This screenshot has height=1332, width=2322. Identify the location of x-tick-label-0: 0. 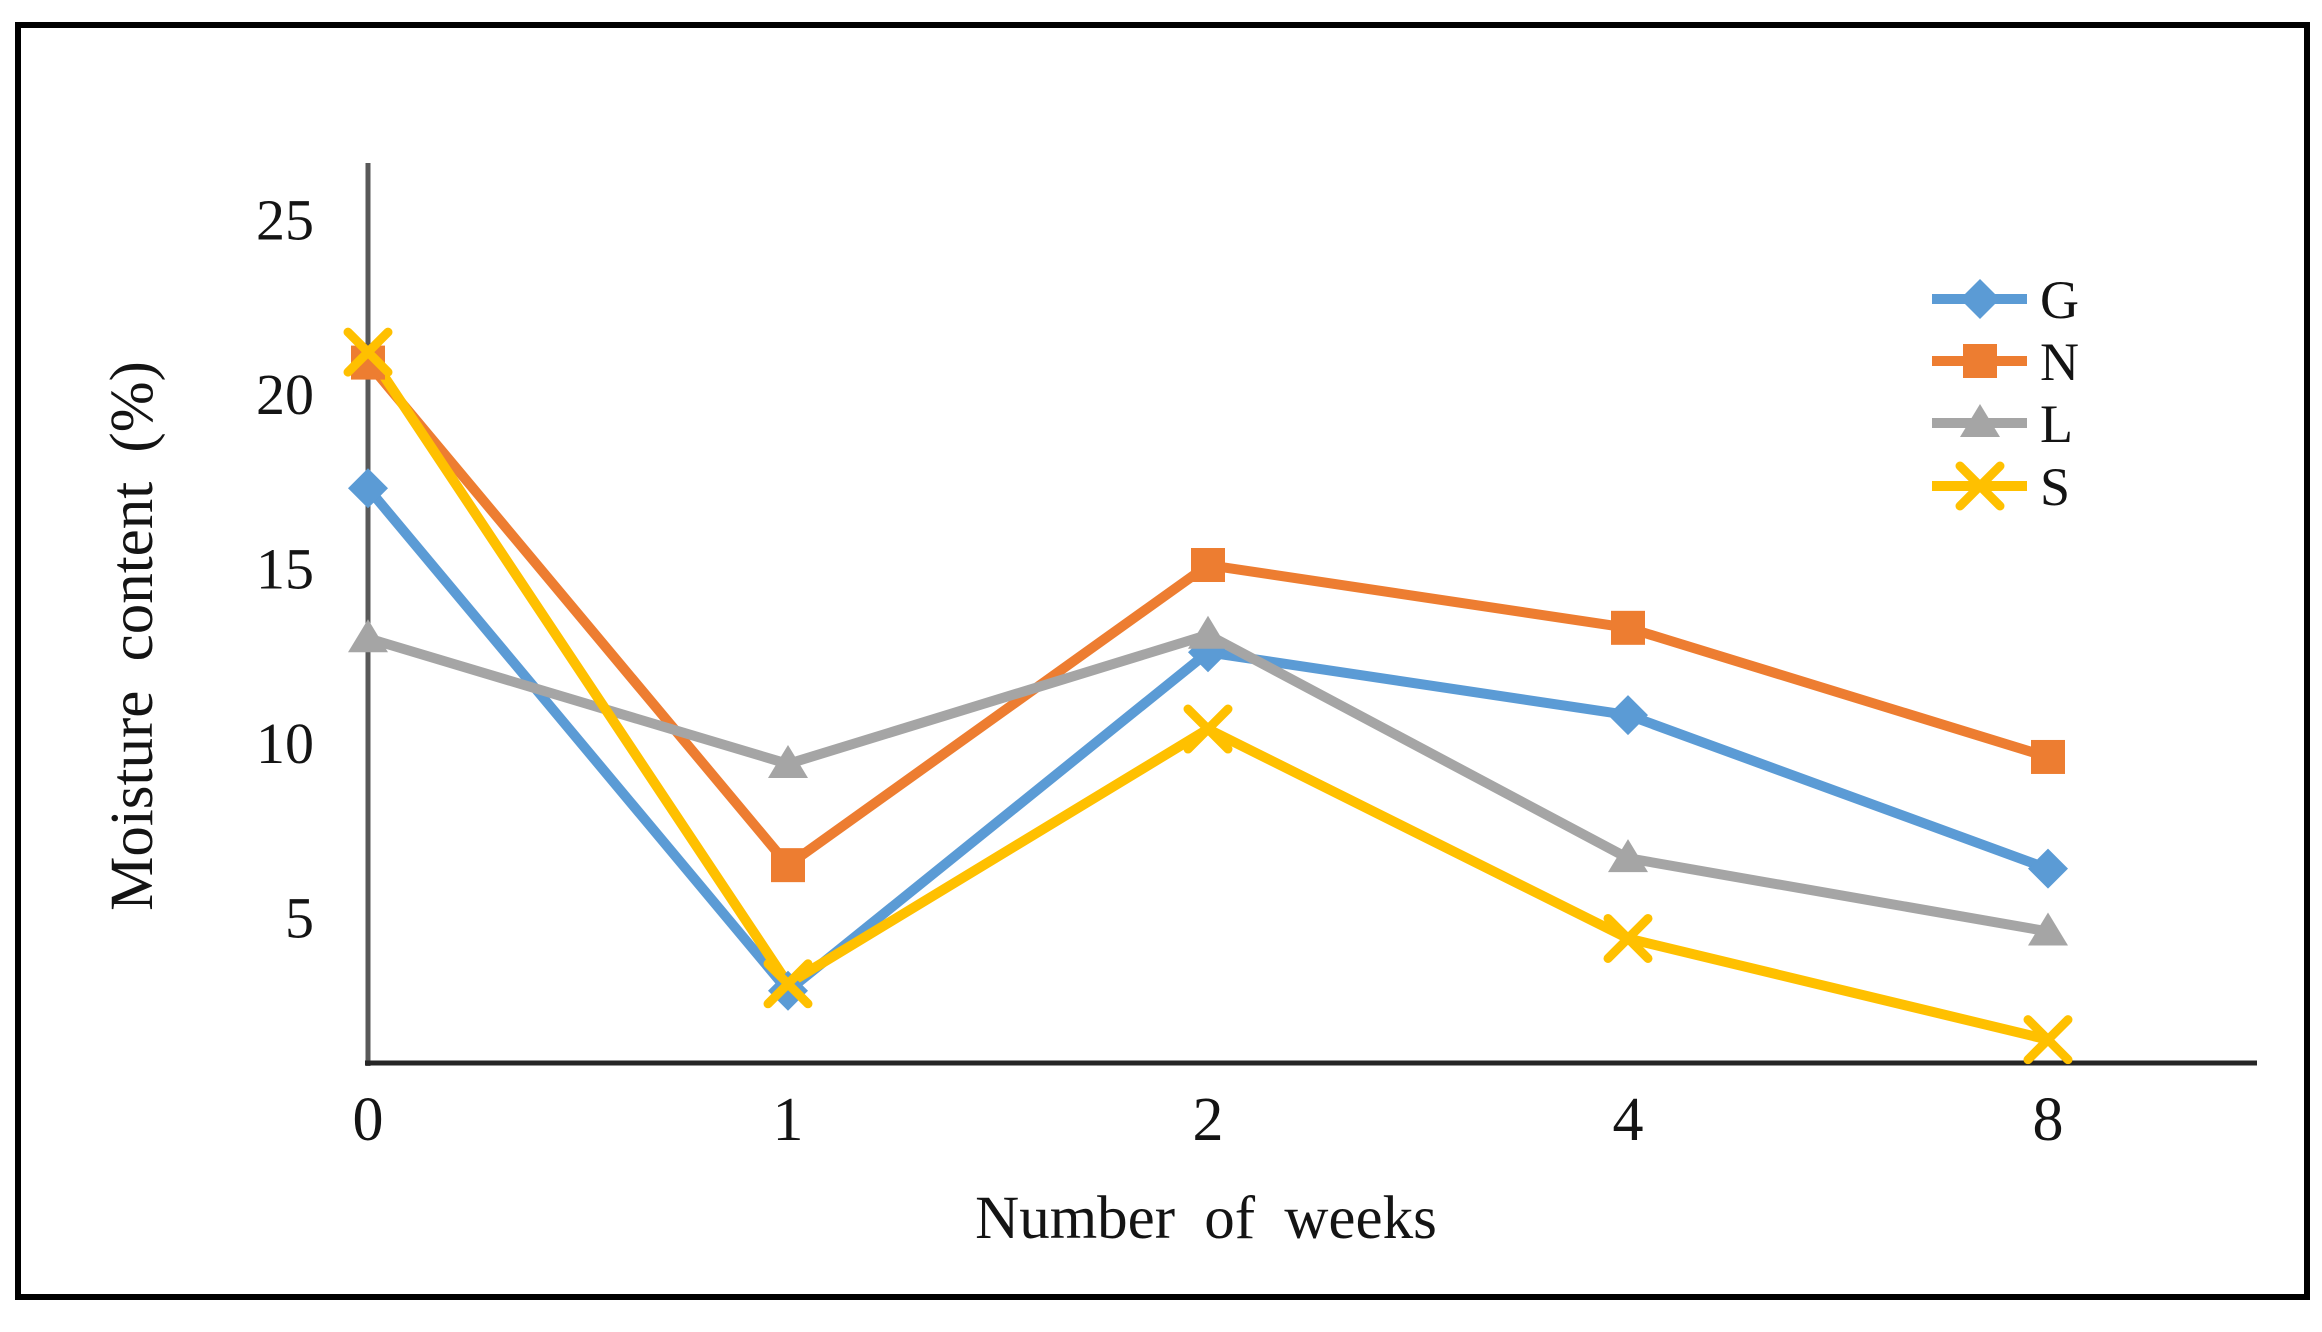
(368, 1120).